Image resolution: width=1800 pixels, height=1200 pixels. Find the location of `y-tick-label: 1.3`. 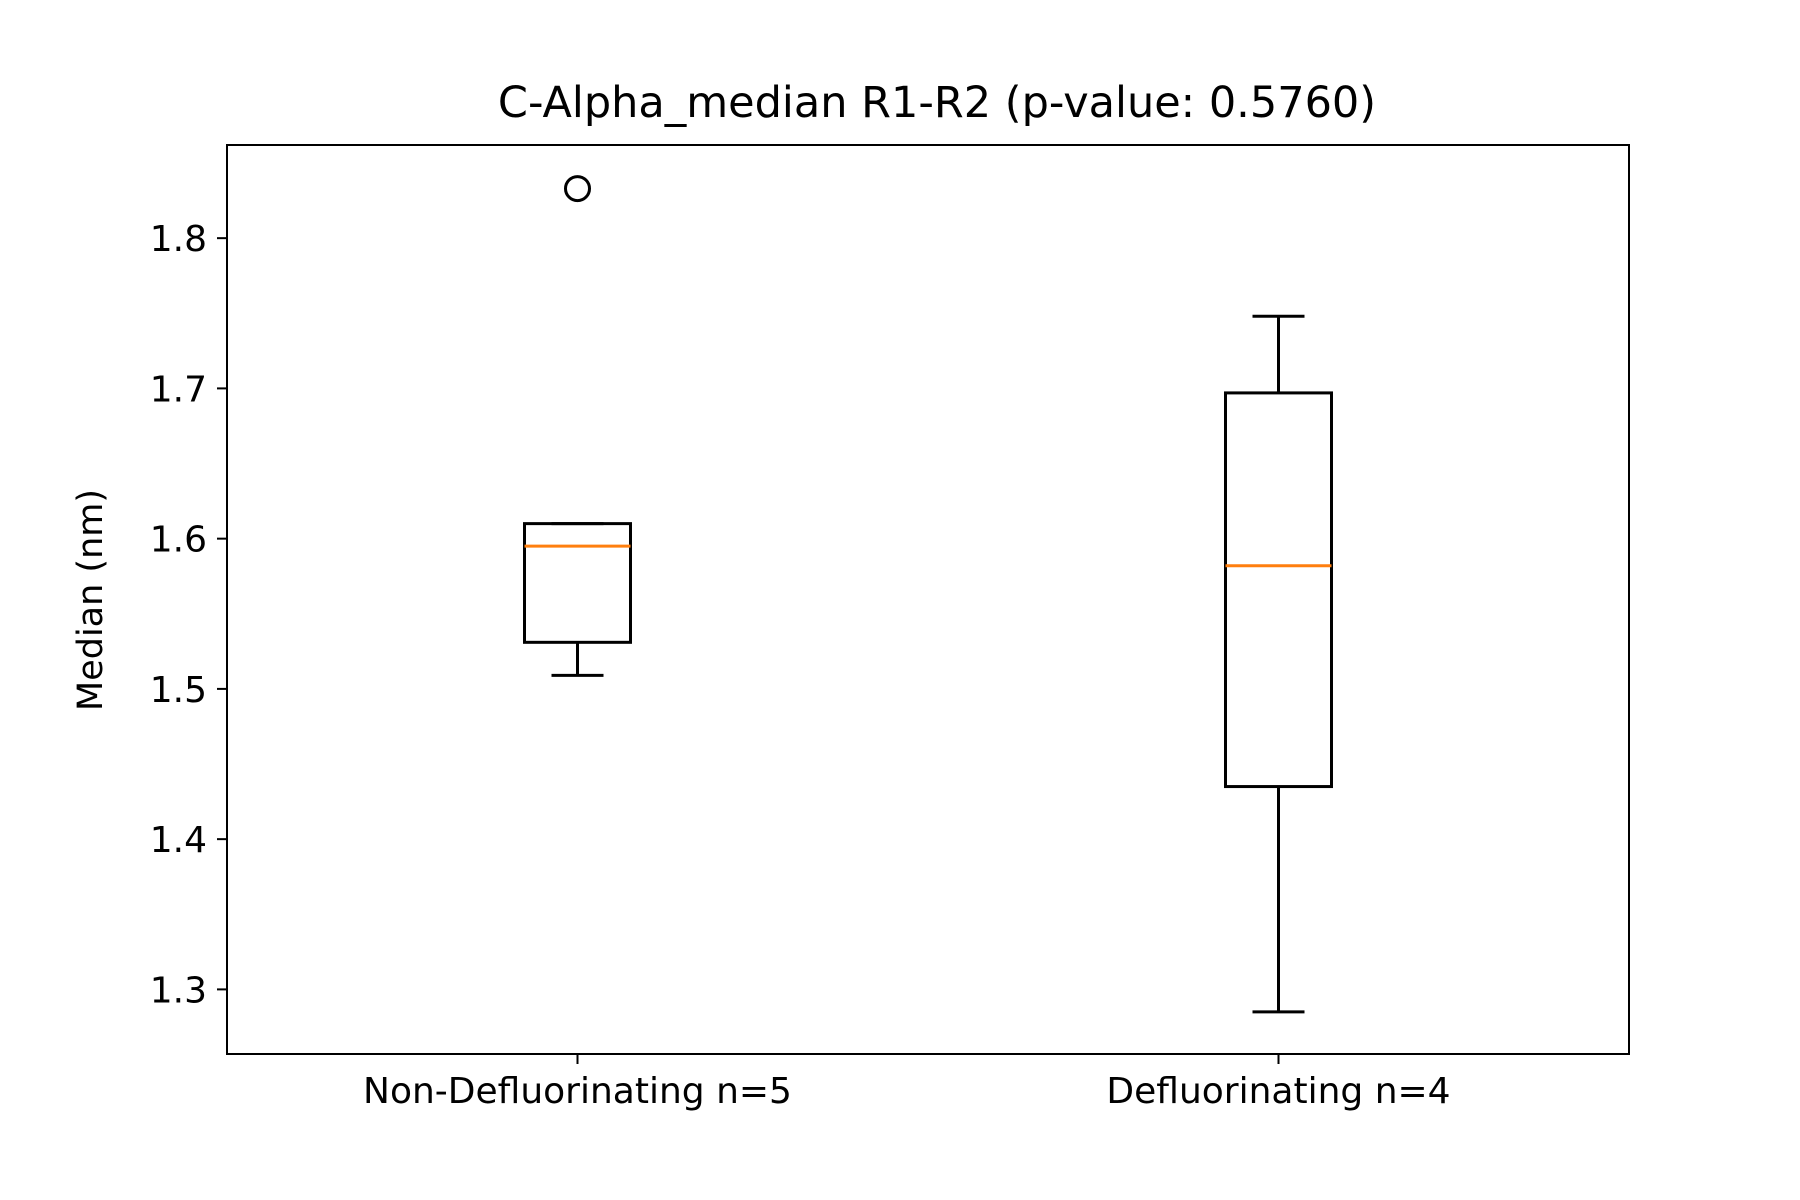

y-tick-label: 1.3 is located at coordinates (178, 990).